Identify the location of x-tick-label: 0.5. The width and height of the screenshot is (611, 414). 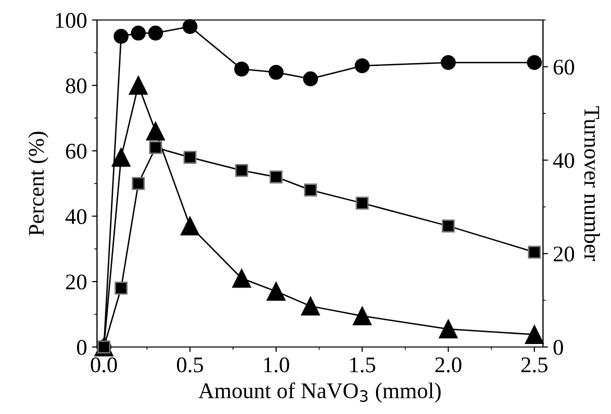
(190, 364).